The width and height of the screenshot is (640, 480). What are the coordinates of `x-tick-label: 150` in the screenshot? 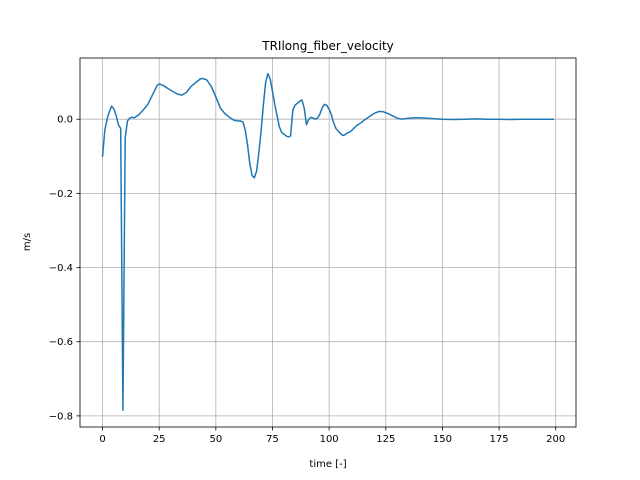 It's located at (442, 439).